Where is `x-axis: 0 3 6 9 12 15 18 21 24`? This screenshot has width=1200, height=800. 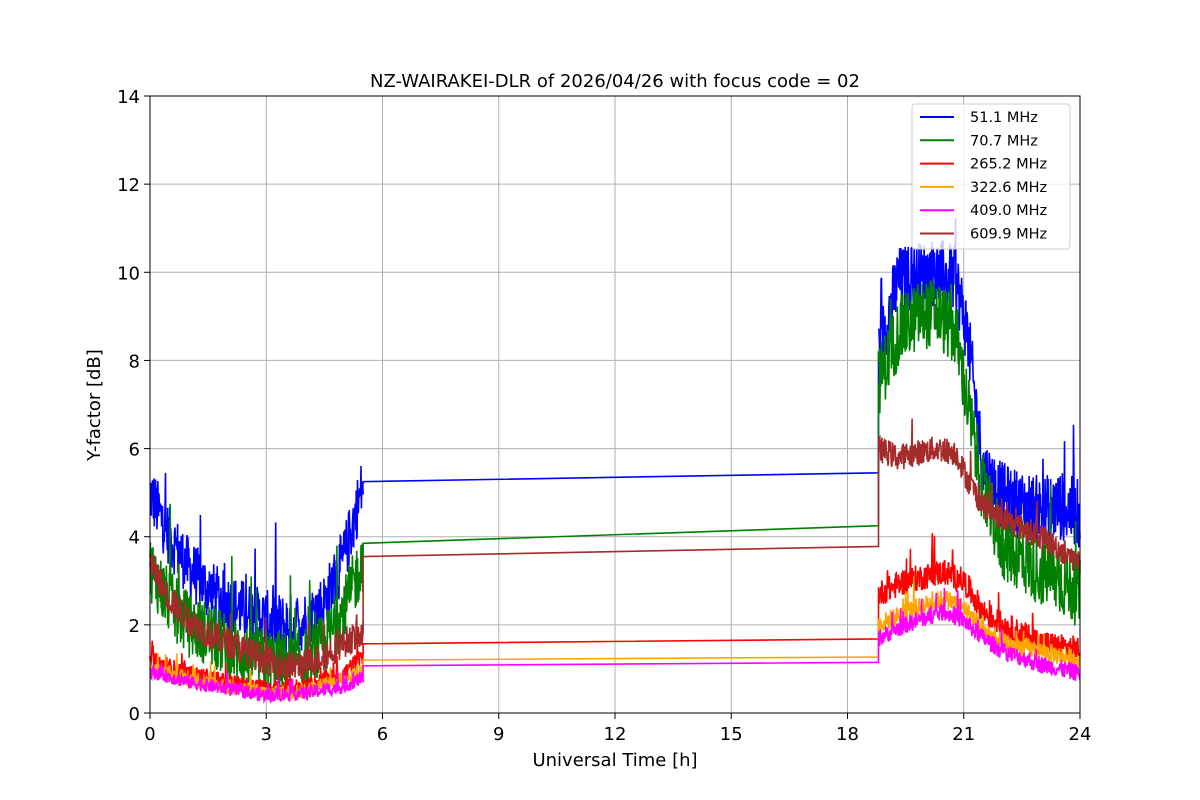
x-axis: 0 3 6 9 12 15 18 21 24 is located at coordinates (617, 729).